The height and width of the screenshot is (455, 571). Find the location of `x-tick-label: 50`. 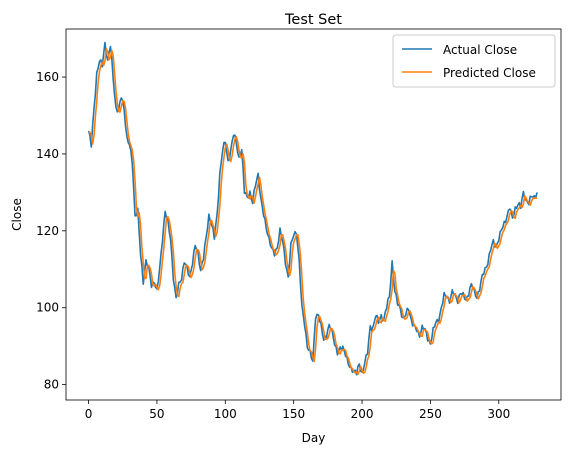

x-tick-label: 50 is located at coordinates (156, 414).